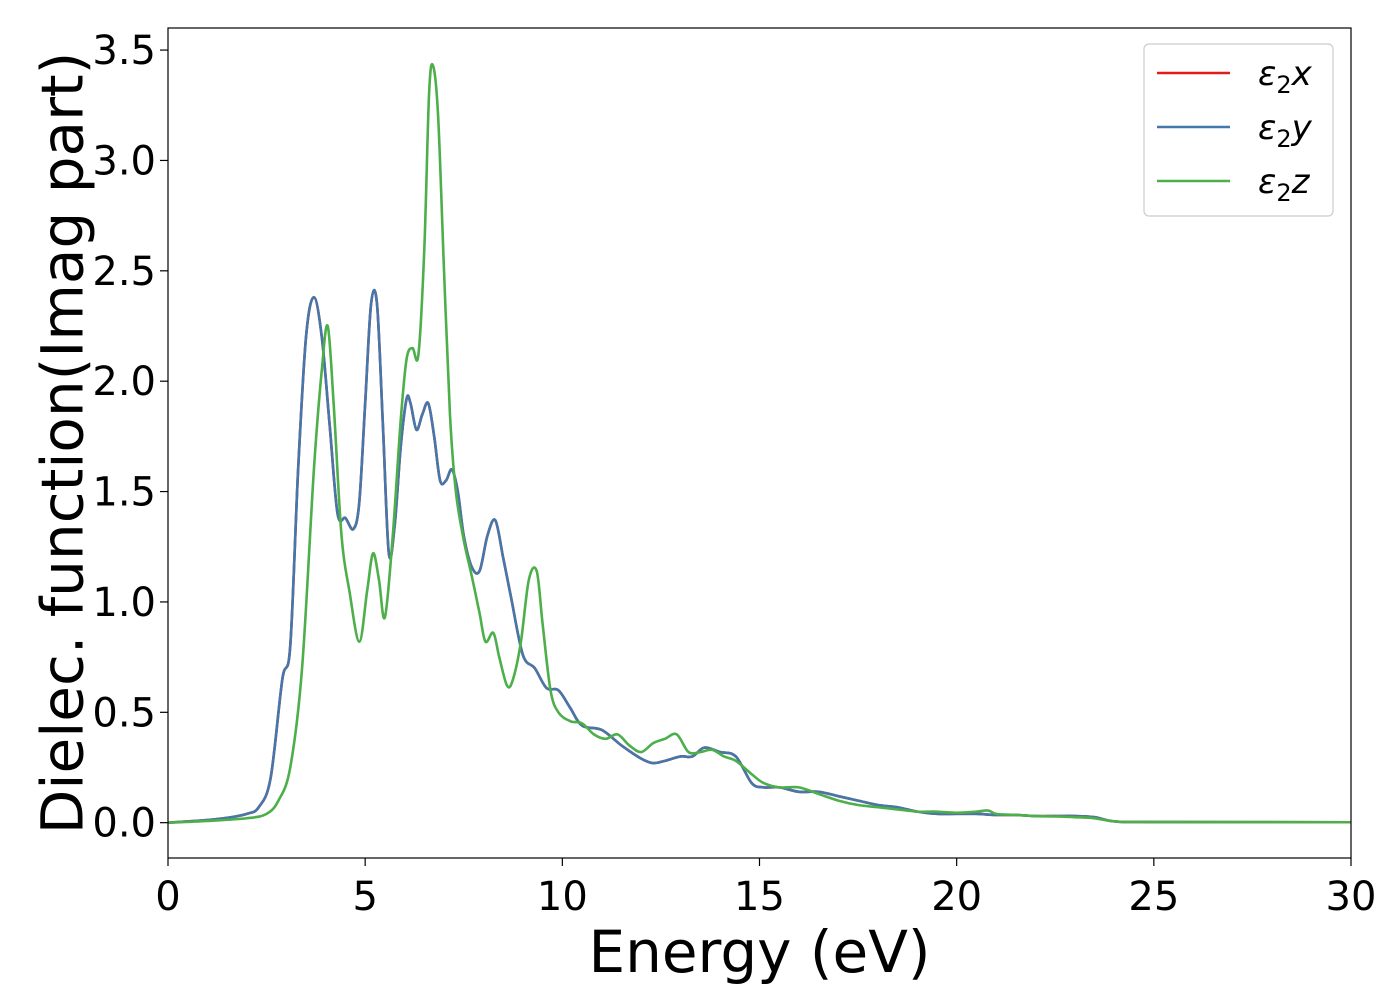 This screenshot has height=1000, width=1400. What do you see at coordinates (364, 897) in the screenshot?
I see `x-tick-label: 5` at bounding box center [364, 897].